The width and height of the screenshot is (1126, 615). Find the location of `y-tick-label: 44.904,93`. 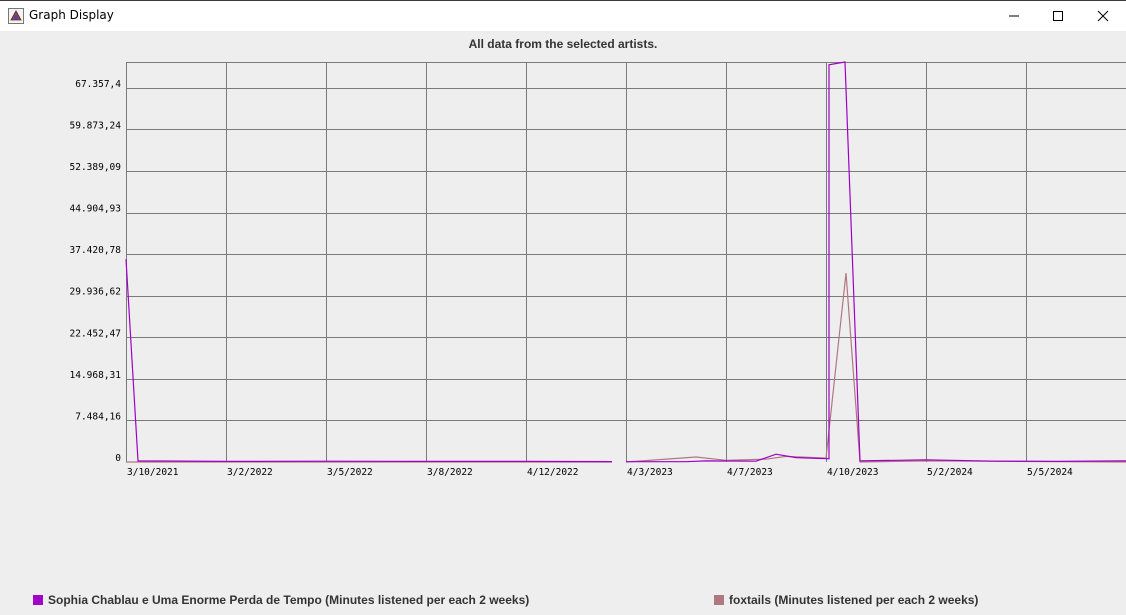

y-tick-label: 44.904,93 is located at coordinates (95, 209).